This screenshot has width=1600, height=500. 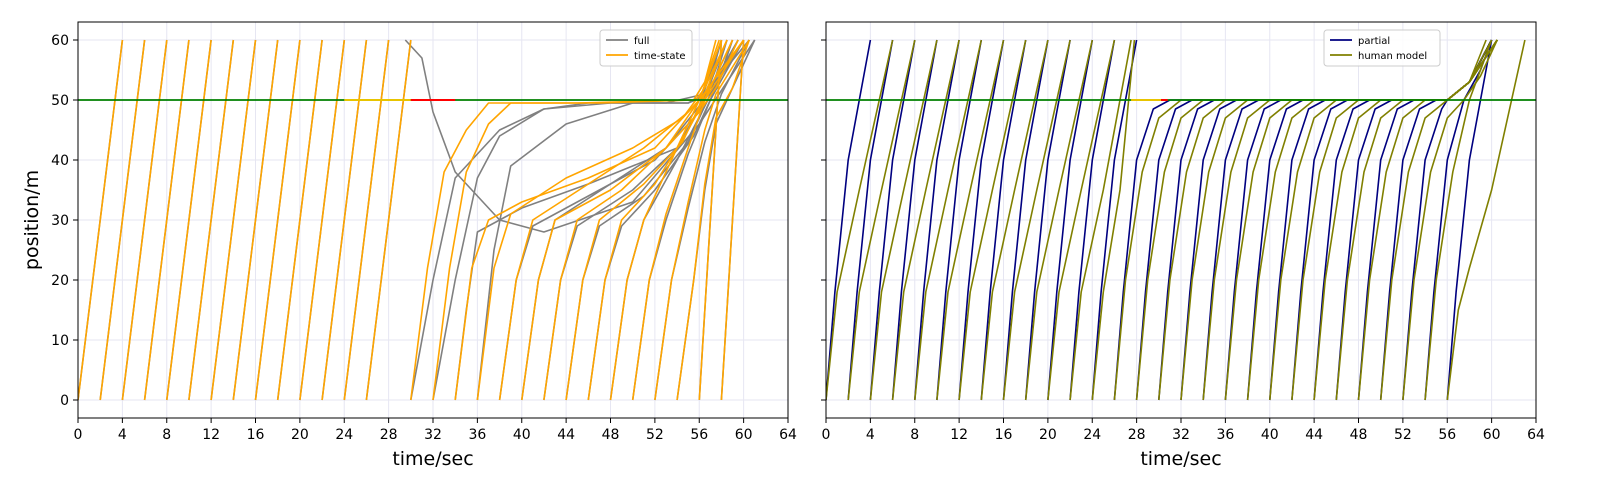 I want to click on legend-label: human model, so click(x=1392, y=56).